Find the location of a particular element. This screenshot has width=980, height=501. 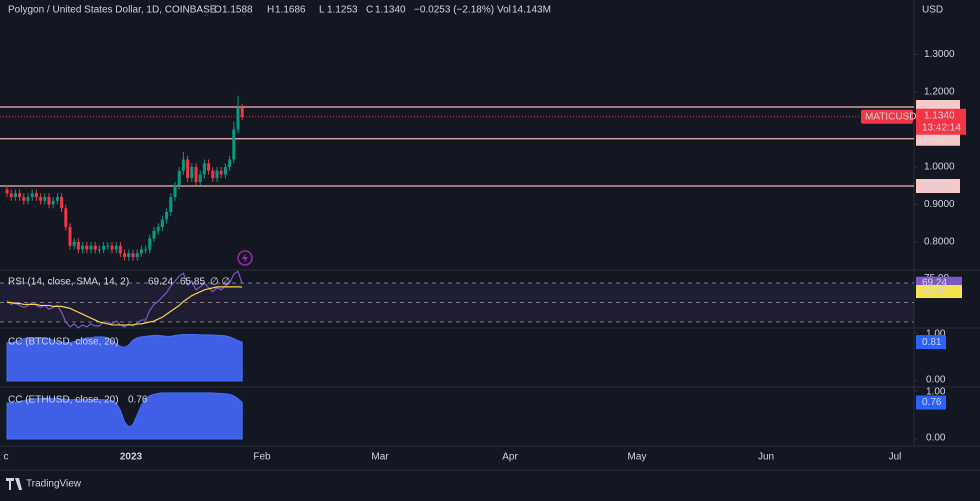

last-price-label: 1.1340 is located at coordinates (939, 115).